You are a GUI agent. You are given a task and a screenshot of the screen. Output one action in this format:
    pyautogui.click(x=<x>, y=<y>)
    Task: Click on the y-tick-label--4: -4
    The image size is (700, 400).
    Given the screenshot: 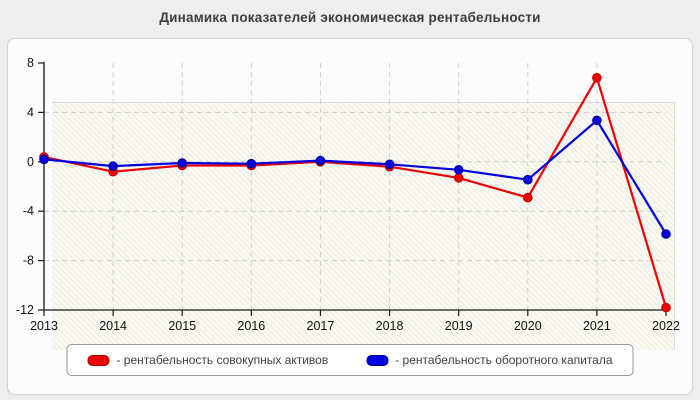 What is the action you would take?
    pyautogui.click(x=28, y=211)
    